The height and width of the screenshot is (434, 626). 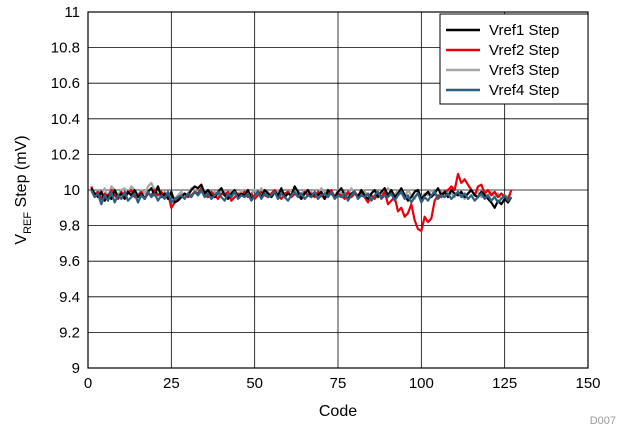 What do you see at coordinates (338, 411) in the screenshot?
I see `x-axis-title: Code` at bounding box center [338, 411].